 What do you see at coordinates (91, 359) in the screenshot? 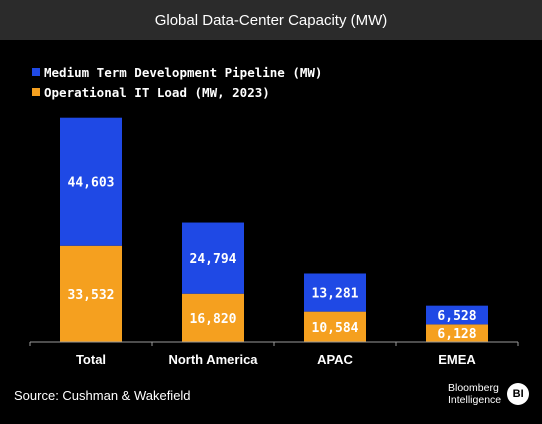
I see `x-tick-label-0: Total` at bounding box center [91, 359].